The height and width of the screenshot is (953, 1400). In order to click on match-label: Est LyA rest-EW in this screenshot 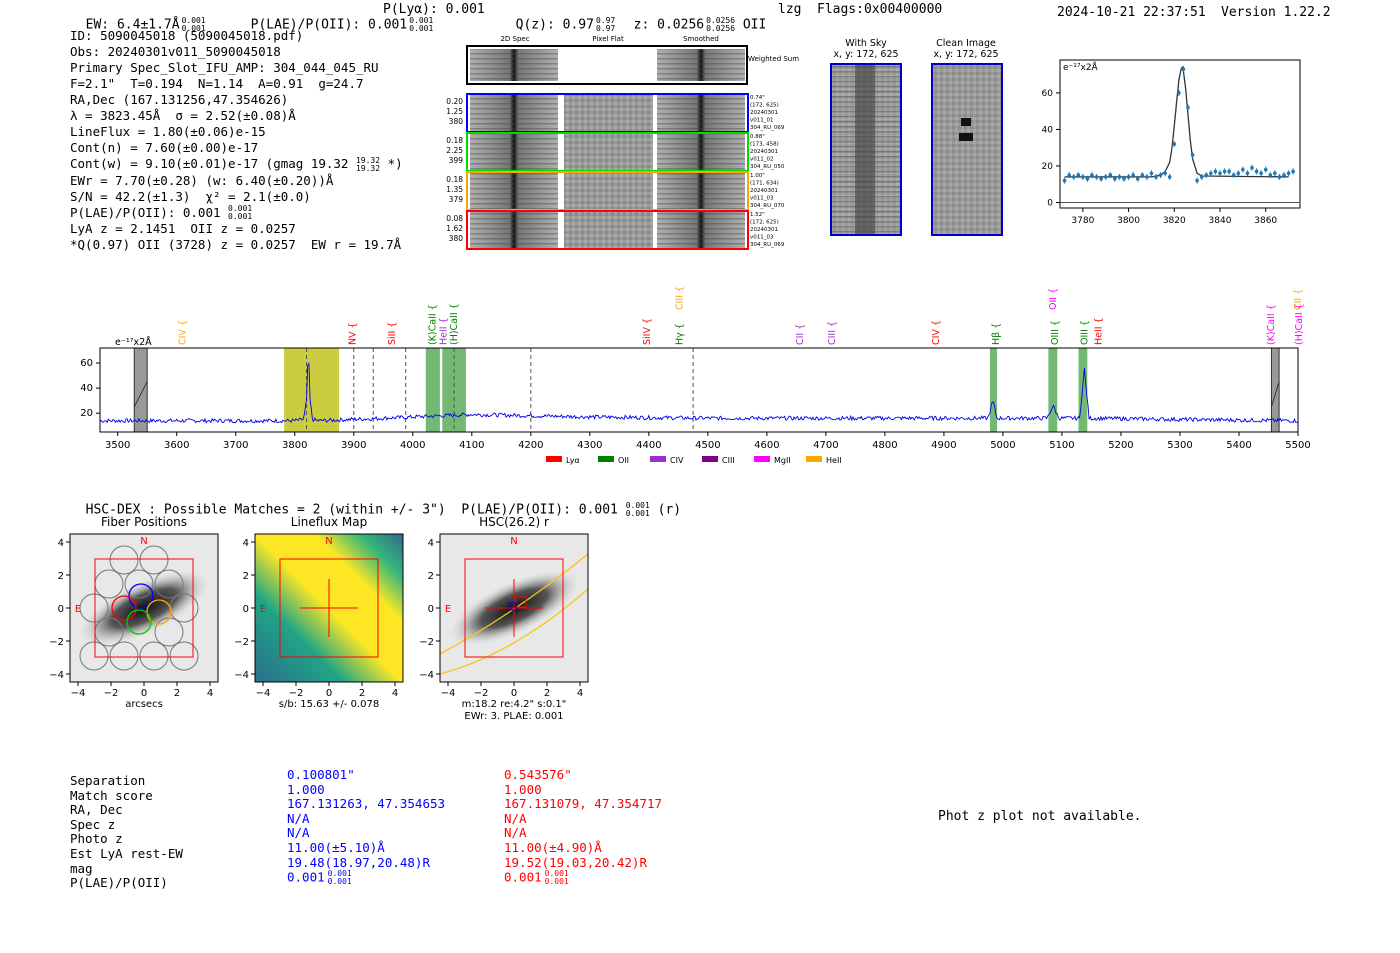, I will do `click(126, 853)`.